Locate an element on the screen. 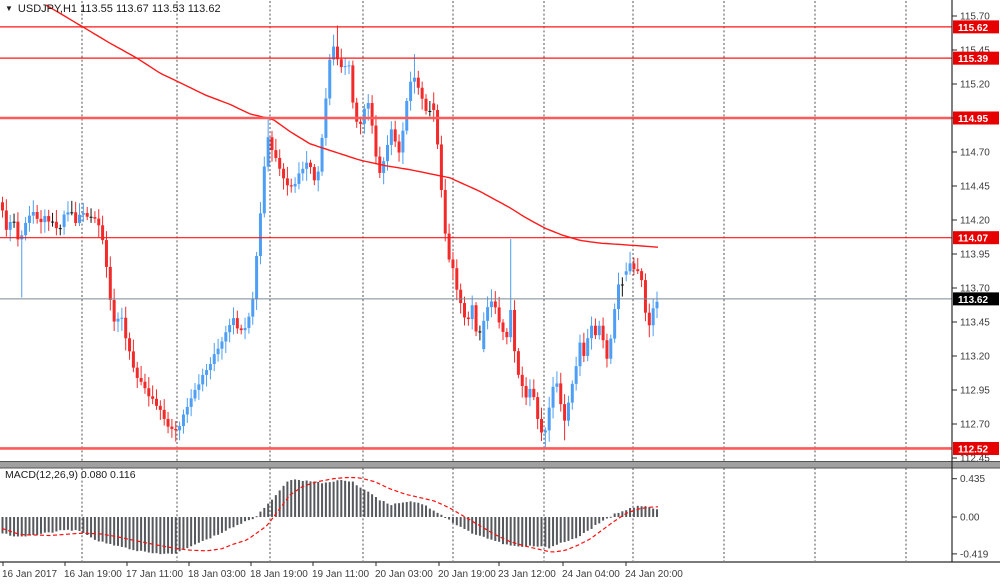 This screenshot has height=586, width=1000. svg-text: 19 Jan 11:00 is located at coordinates (341, 574).